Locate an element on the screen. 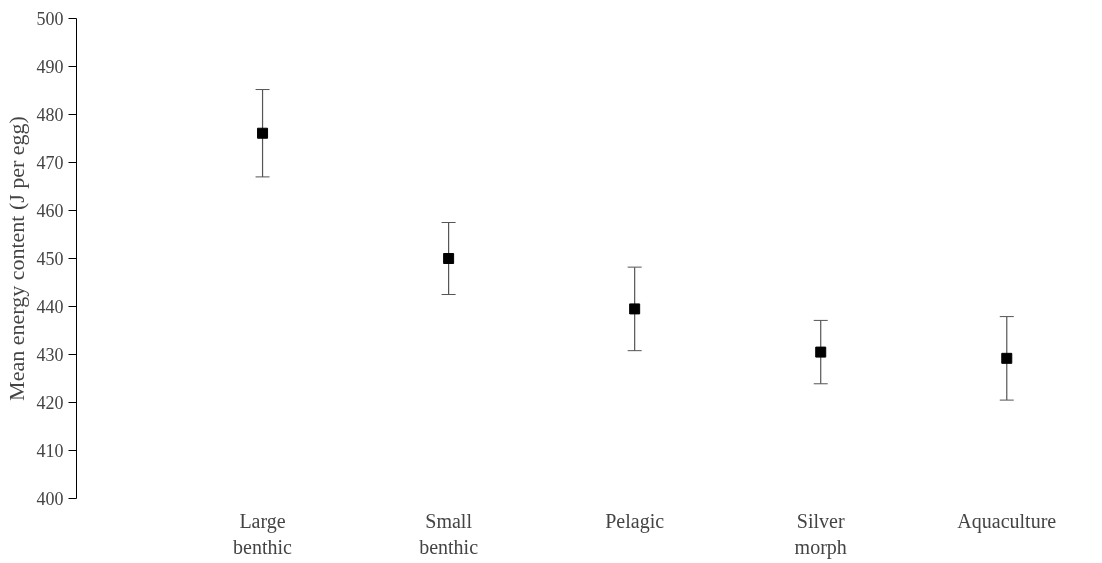 The width and height of the screenshot is (1102, 563). x-tick-label: Pelagic is located at coordinates (635, 521).